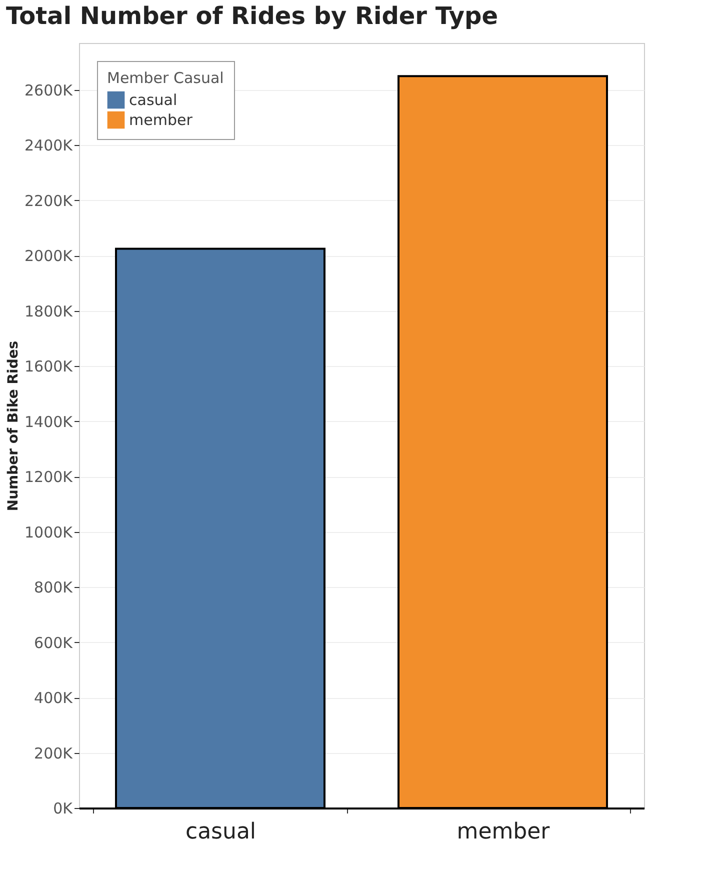 Image resolution: width=715 pixels, height=884 pixels. I want to click on y-tick-label: 600K, so click(54, 643).